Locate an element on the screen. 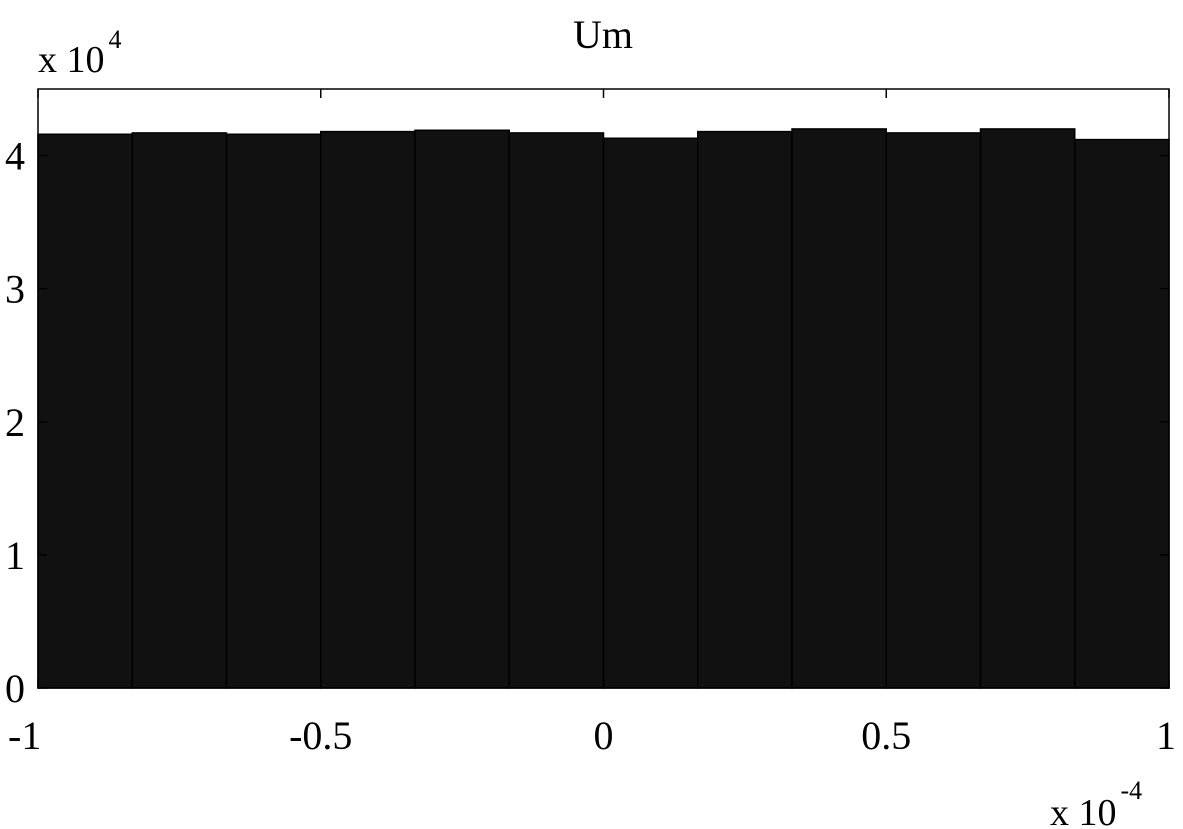  x-multiplier: x 10-4 is located at coordinates (1096, 802).